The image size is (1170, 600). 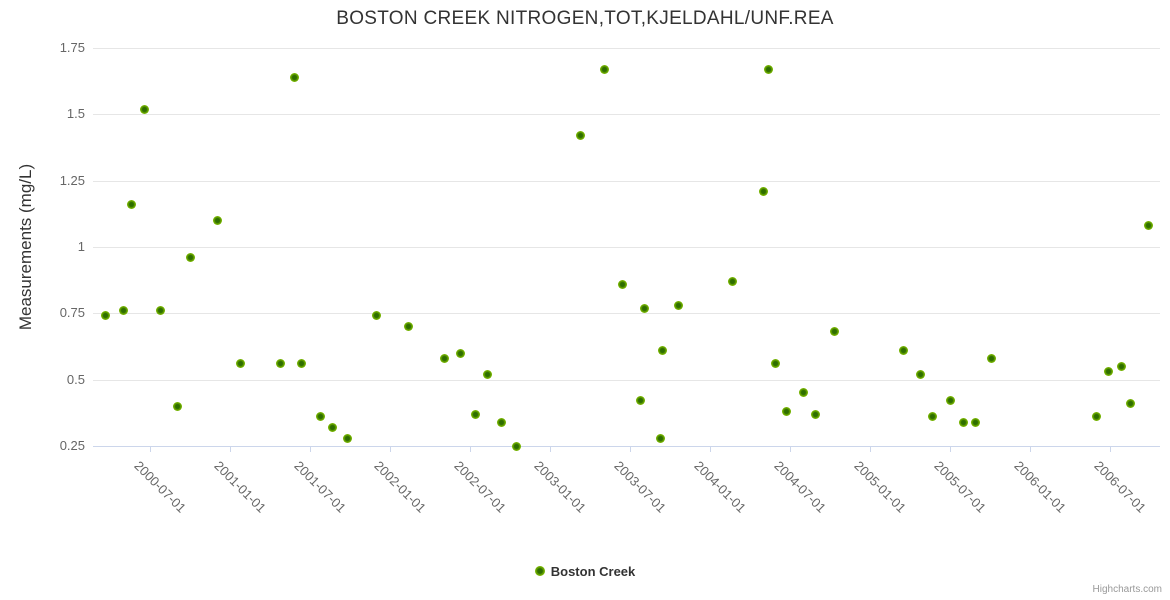 What do you see at coordinates (1127, 589) in the screenshot?
I see `highcharts-credit-link: Highcharts.com` at bounding box center [1127, 589].